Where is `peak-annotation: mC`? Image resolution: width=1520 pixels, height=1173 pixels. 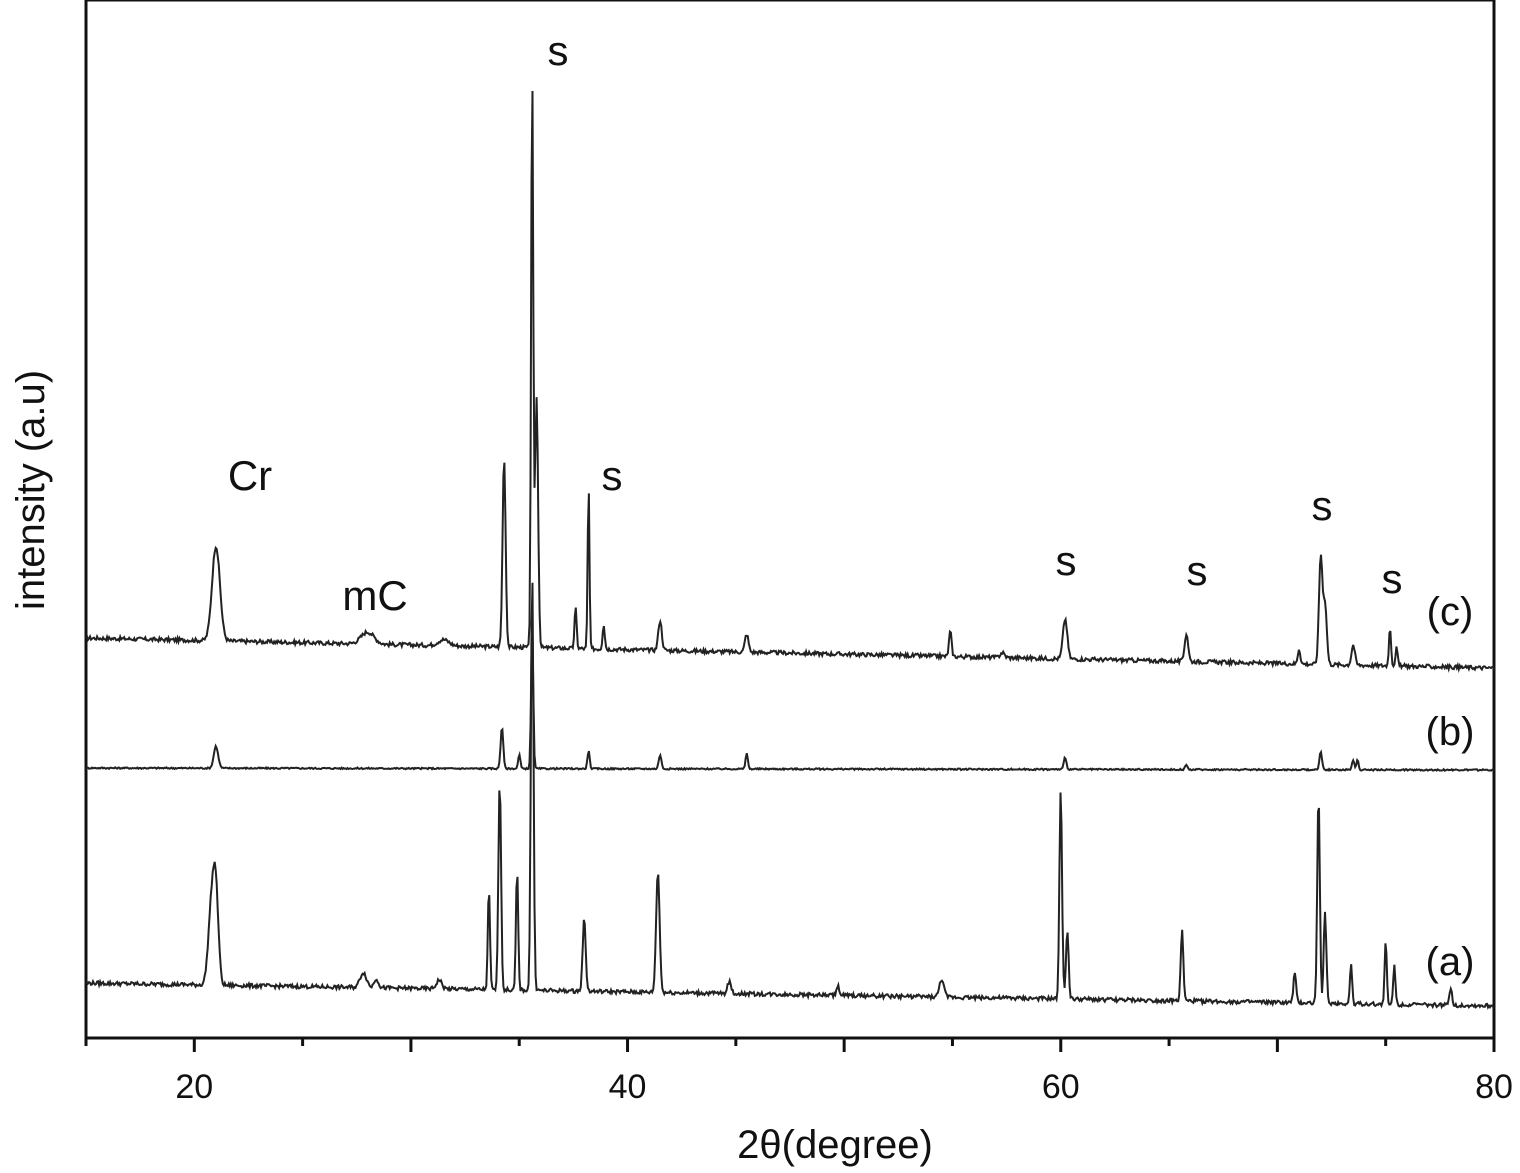 peak-annotation: mC is located at coordinates (374, 595).